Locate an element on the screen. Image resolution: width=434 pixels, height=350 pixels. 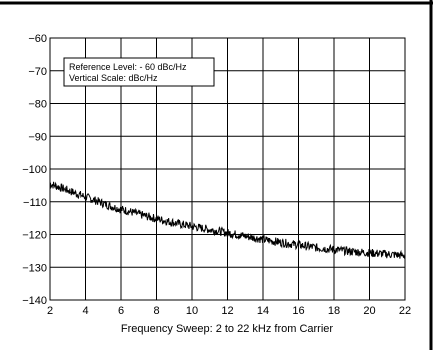
y-tick-label: −70 is located at coordinates (37, 72).